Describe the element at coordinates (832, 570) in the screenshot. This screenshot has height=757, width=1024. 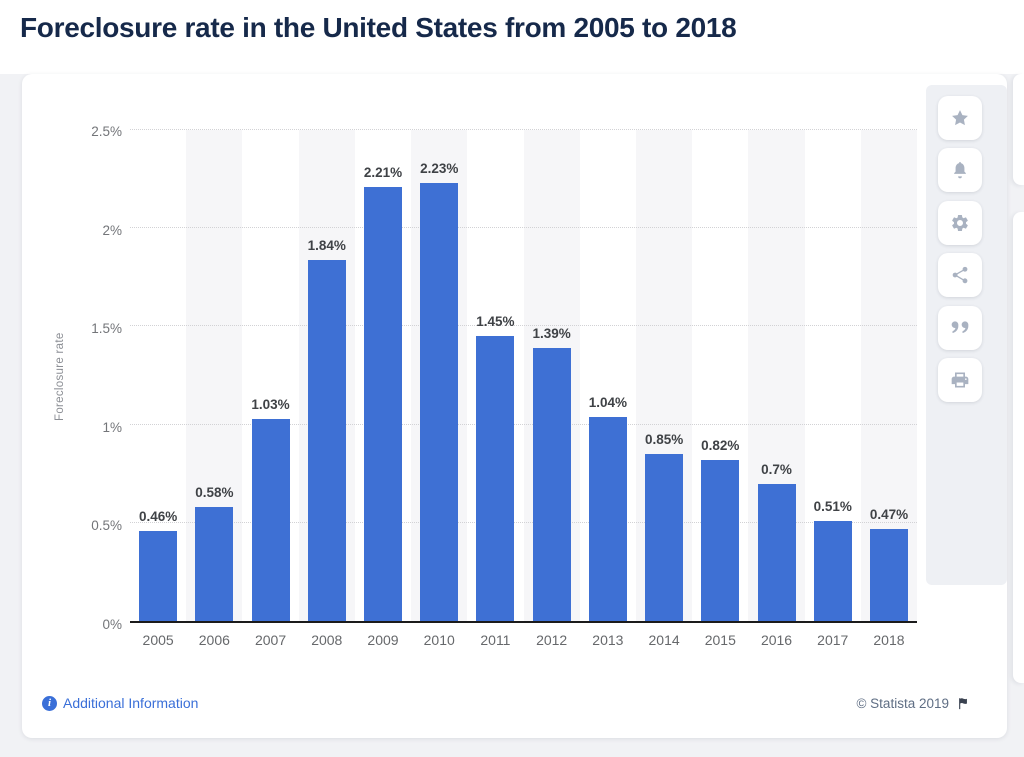
I see `bar-2017` at that location.